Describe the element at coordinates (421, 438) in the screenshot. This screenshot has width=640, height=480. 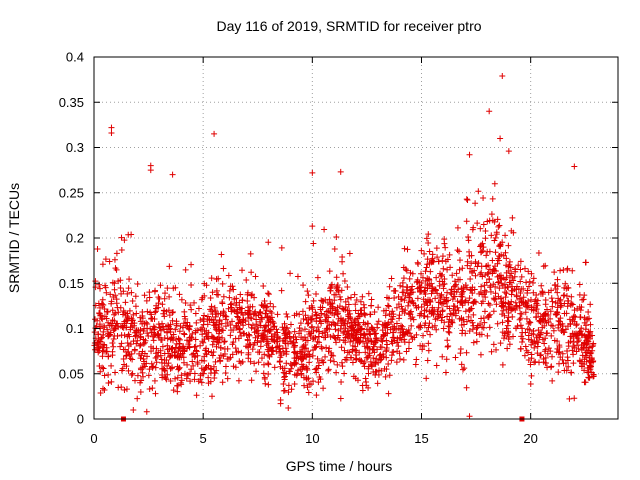
I see `x-tick-label: 15` at that location.